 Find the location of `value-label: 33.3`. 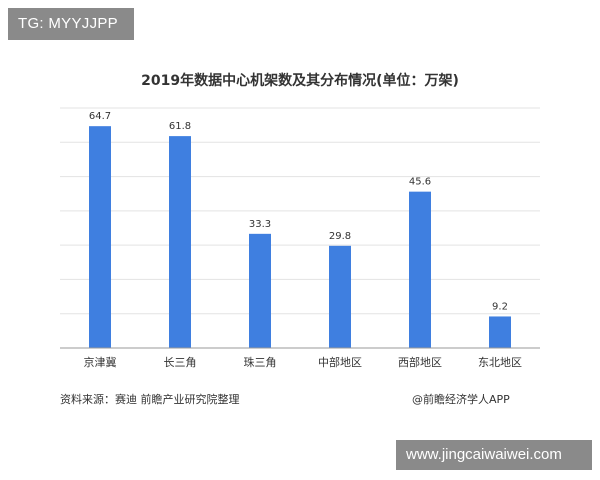

value-label: 33.3 is located at coordinates (260, 224).